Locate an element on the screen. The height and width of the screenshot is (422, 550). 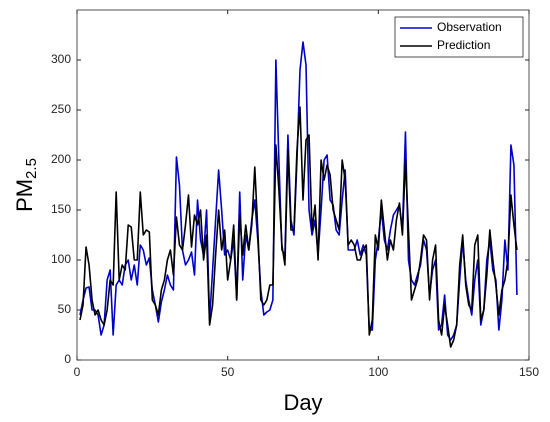
legend: Observation Prediction is located at coordinates (459, 37).